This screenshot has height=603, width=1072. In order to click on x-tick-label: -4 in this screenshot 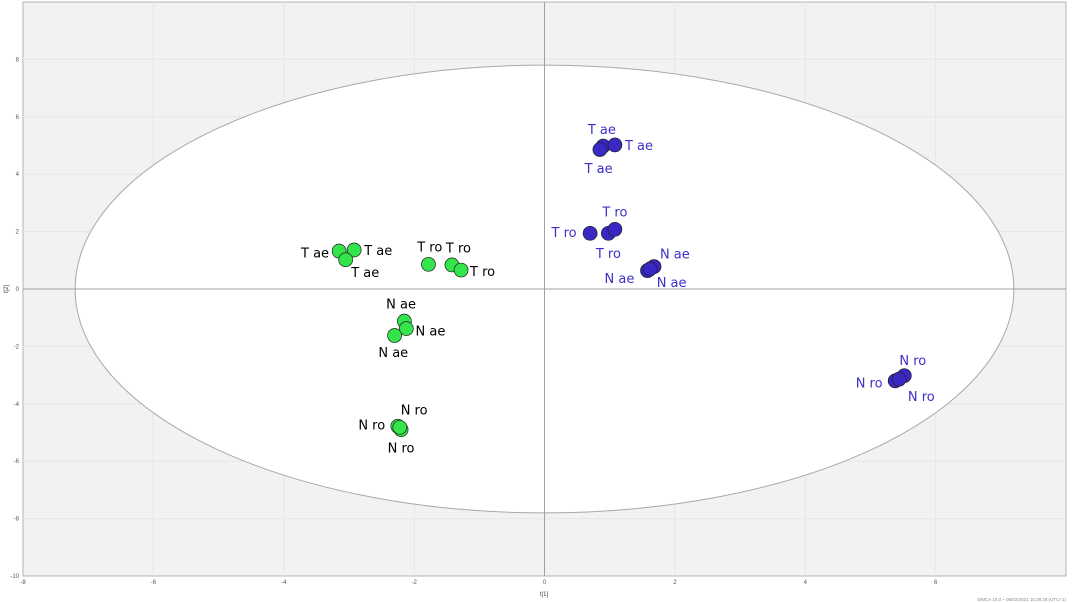, I will do `click(284, 583)`.